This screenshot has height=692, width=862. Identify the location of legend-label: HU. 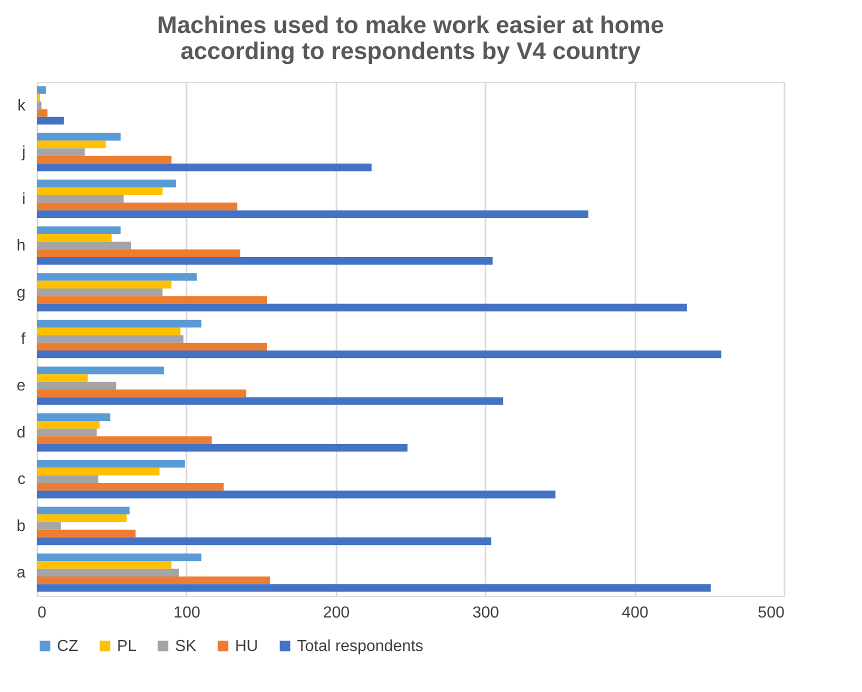
(246, 646).